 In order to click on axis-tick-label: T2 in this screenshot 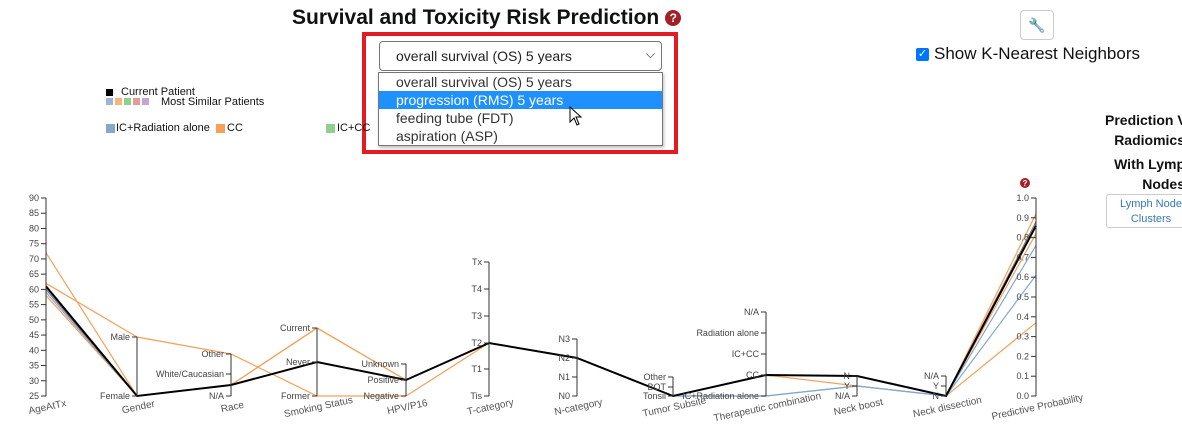, I will do `click(476, 343)`.